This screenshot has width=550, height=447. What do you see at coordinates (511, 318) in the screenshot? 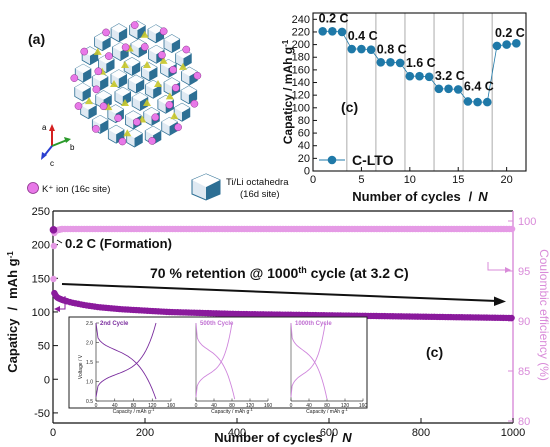
I see `capacity-point` at bounding box center [511, 318].